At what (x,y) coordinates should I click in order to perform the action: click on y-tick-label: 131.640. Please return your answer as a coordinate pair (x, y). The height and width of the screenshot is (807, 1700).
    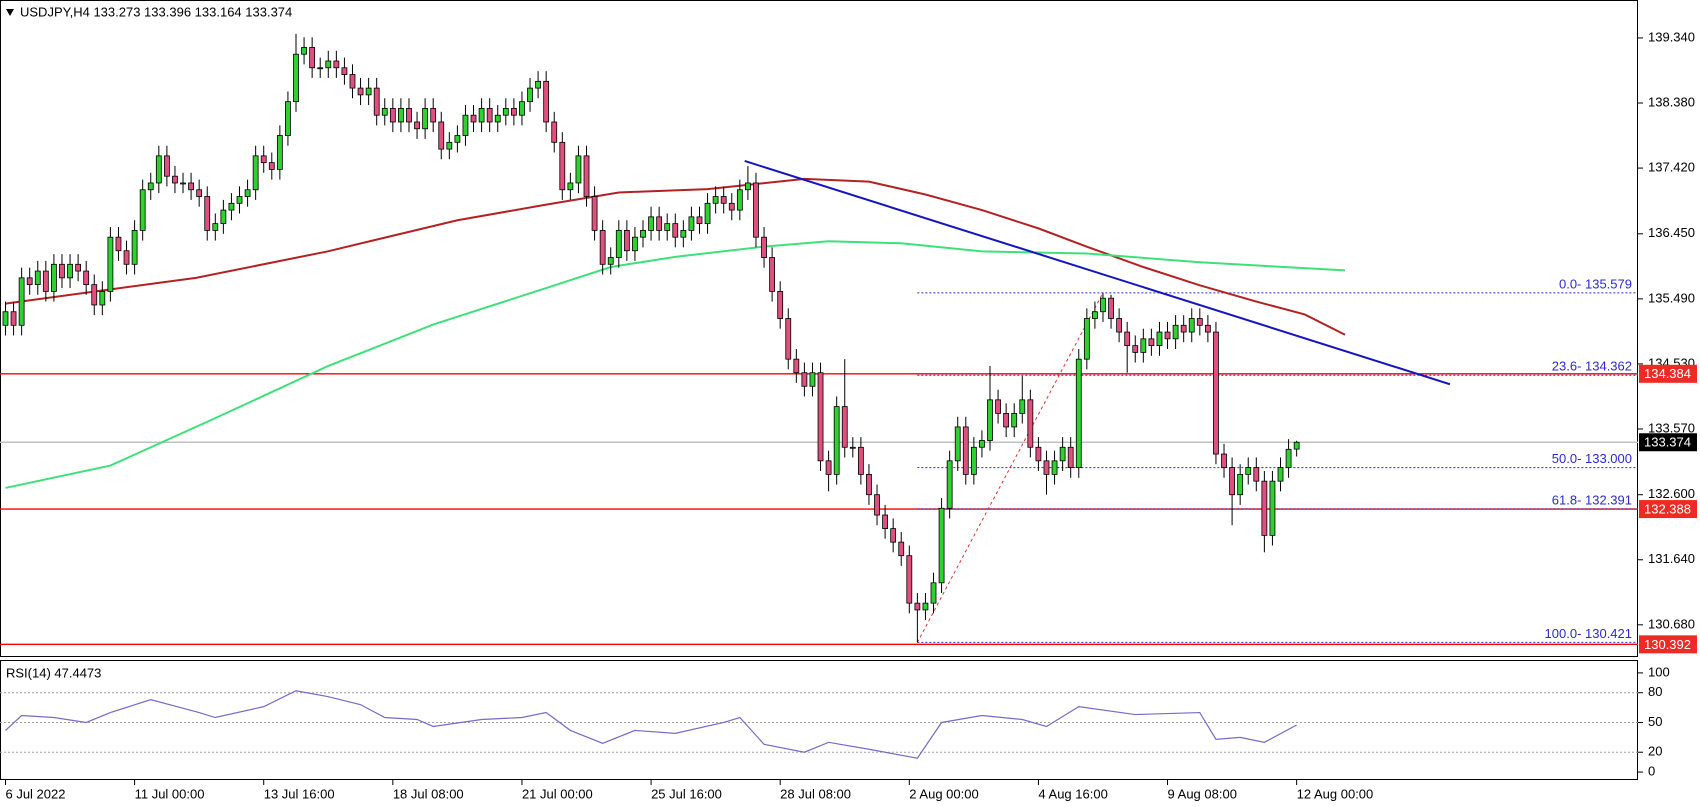
    Looking at the image, I should click on (1671, 558).